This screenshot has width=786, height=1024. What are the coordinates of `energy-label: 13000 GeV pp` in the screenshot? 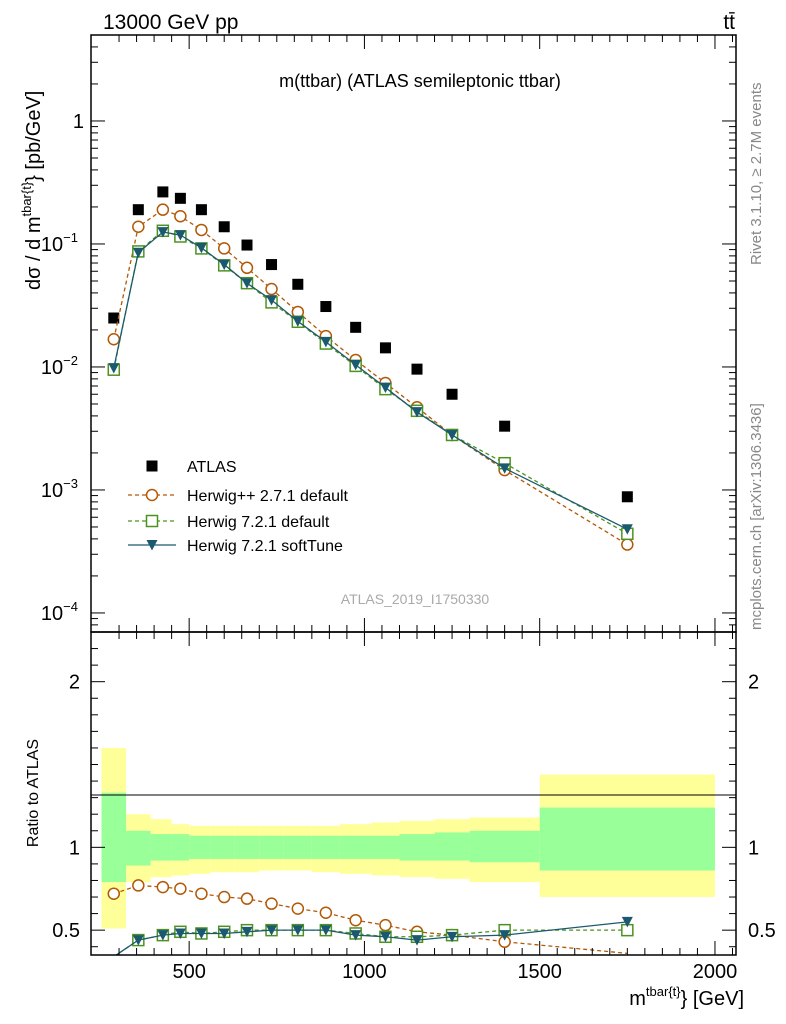 It's located at (170, 22).